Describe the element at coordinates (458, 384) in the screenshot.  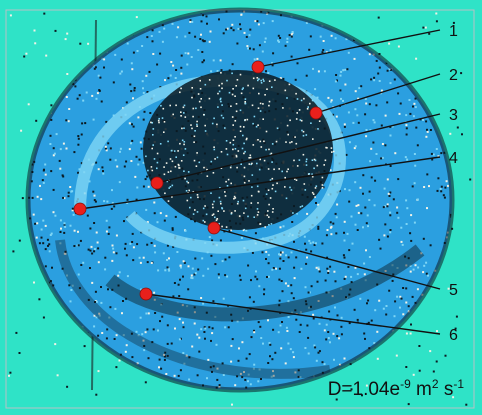
I see `caption-exponent-3: -1` at that location.